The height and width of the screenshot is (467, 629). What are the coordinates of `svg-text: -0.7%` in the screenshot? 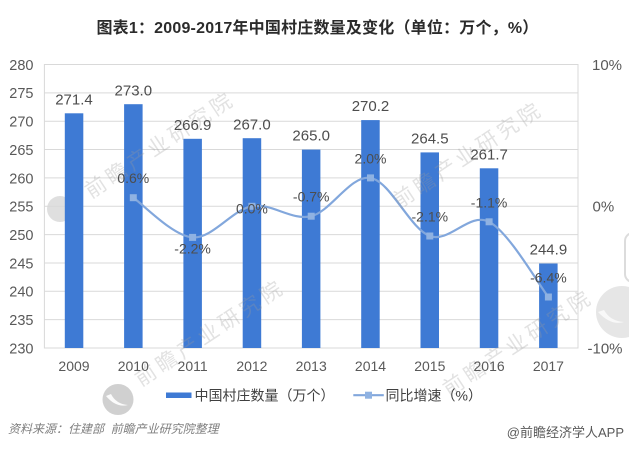 It's located at (311, 197).